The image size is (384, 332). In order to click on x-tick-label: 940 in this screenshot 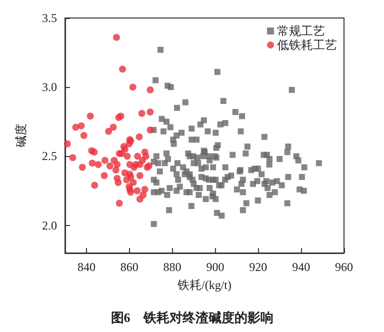, I will do `click(301, 267)`.